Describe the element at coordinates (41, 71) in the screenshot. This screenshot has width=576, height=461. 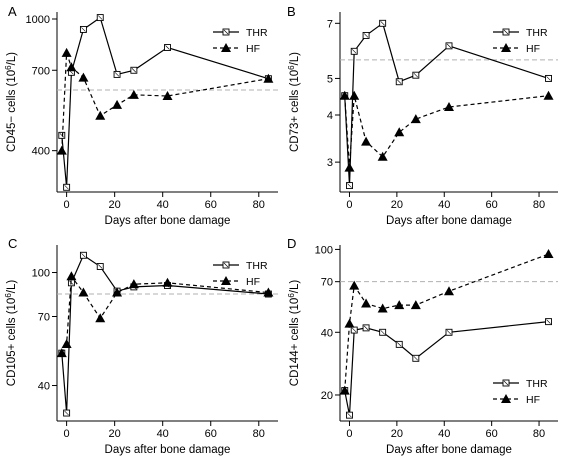
I see `y-tick-label: 700` at that location.